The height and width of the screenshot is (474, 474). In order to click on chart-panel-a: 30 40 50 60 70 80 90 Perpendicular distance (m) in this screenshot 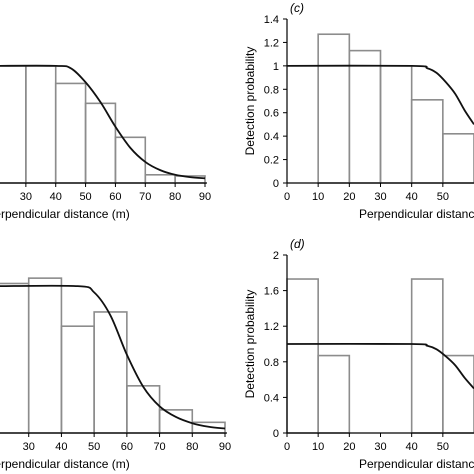, I will do `click(105, 142)`.